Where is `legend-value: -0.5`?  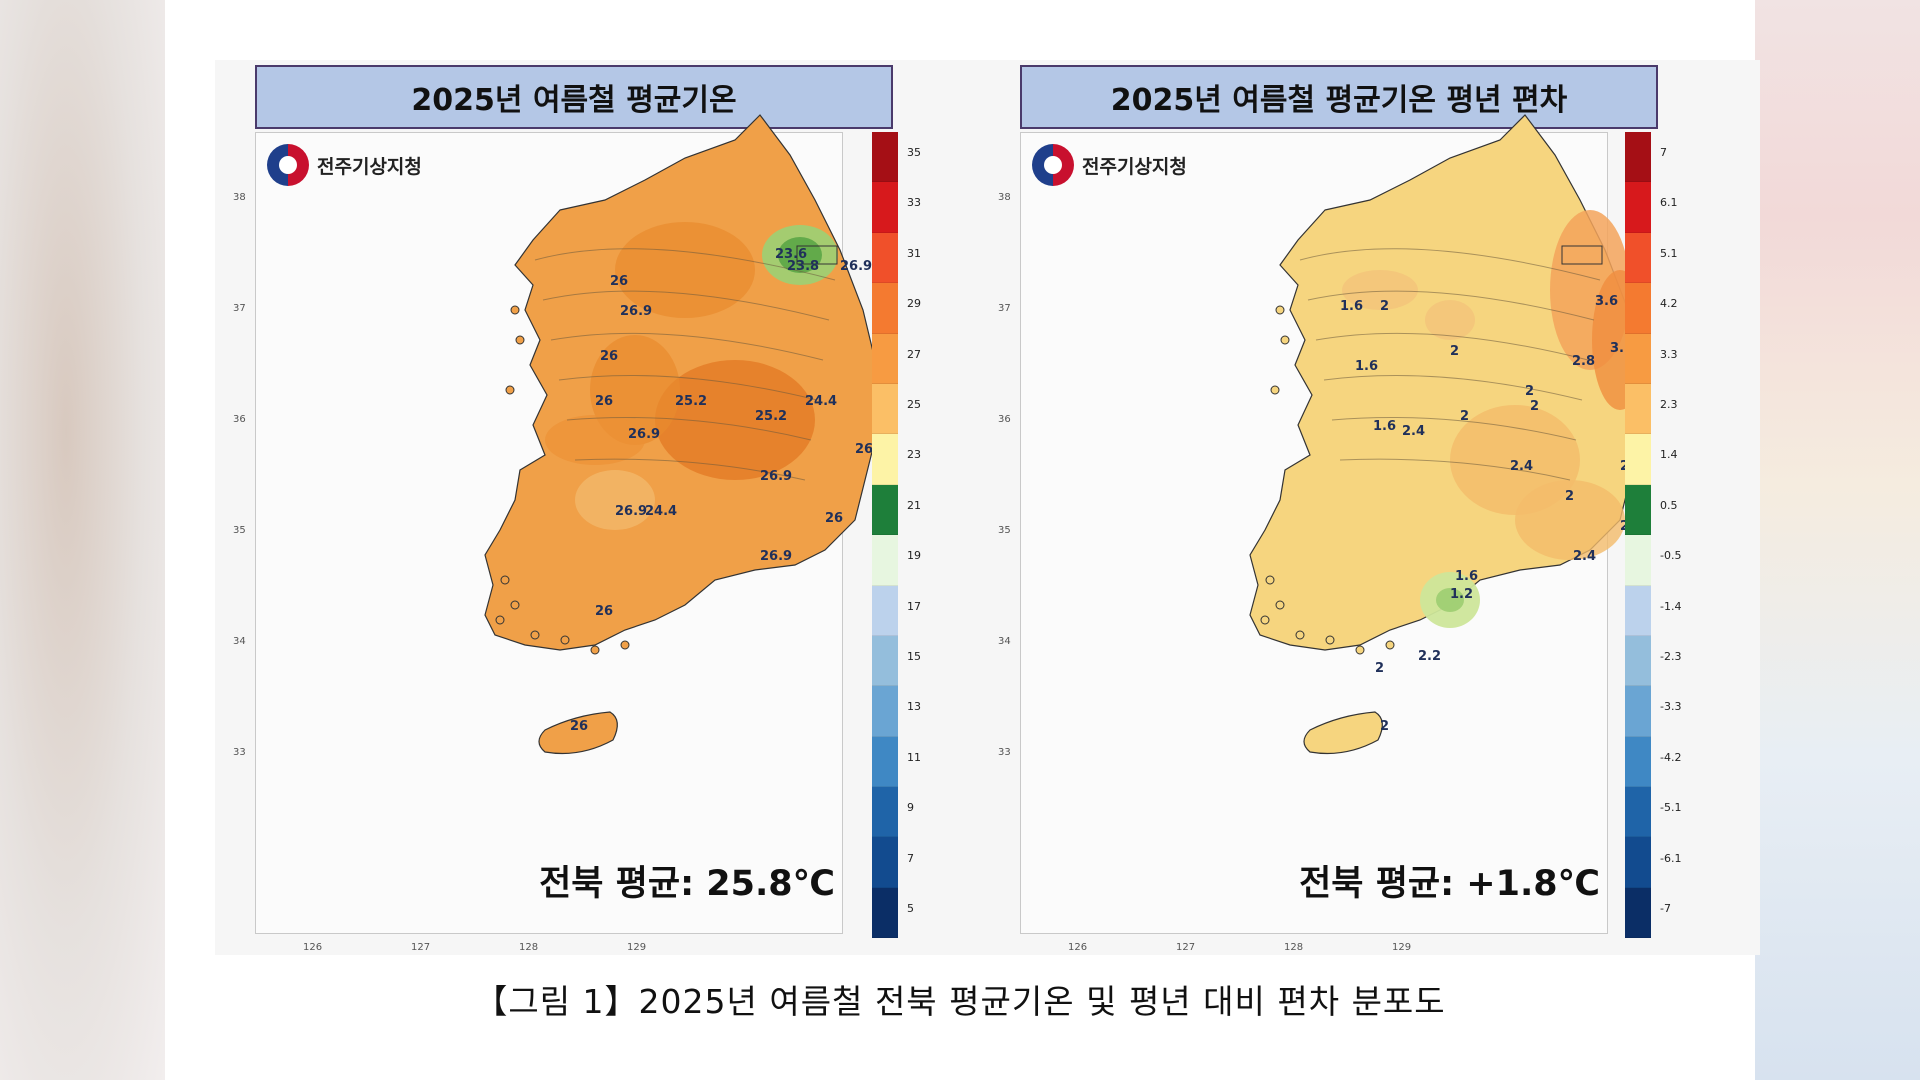
legend-value: -0.5 is located at coordinates (1671, 556).